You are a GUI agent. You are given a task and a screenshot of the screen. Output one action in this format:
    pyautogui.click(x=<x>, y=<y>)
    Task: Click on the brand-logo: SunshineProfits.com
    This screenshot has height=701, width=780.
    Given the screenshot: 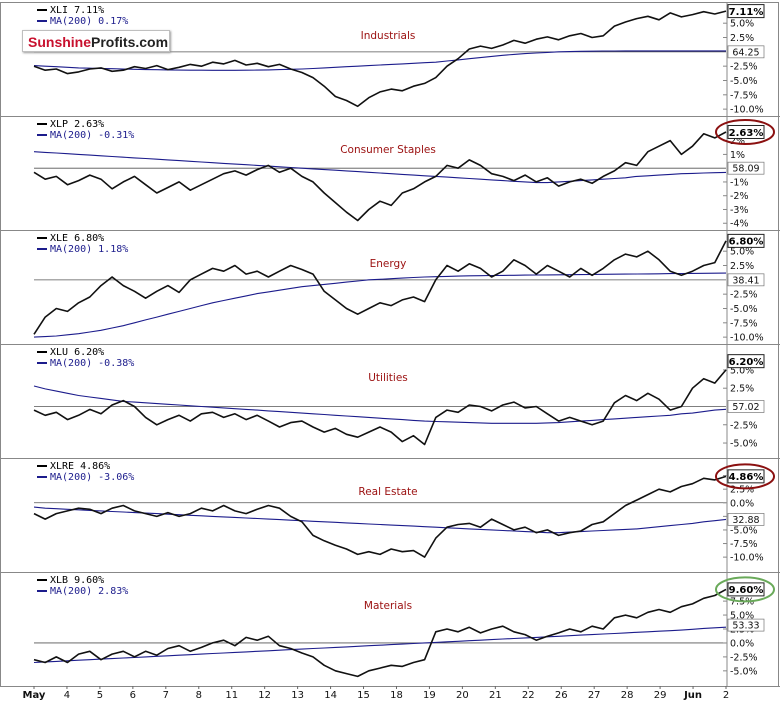 What is the action you would take?
    pyautogui.click(x=96, y=41)
    